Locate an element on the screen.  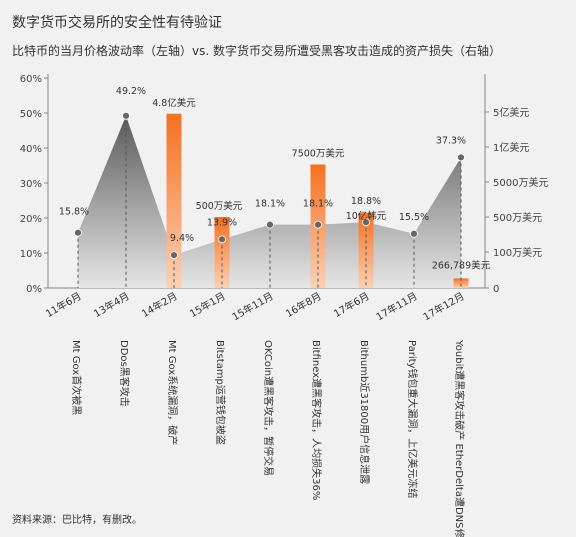
x-category-label: 15年1月 is located at coordinates (207, 304).